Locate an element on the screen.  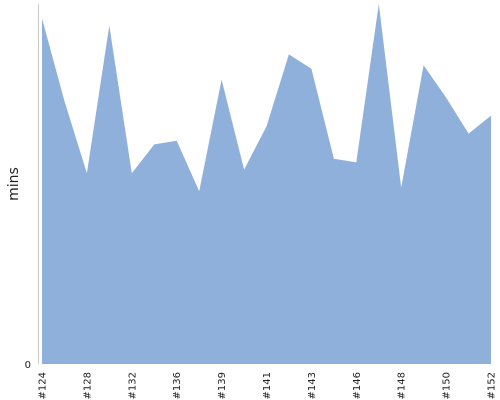
y-axis-label: mins is located at coordinates (14, 184).